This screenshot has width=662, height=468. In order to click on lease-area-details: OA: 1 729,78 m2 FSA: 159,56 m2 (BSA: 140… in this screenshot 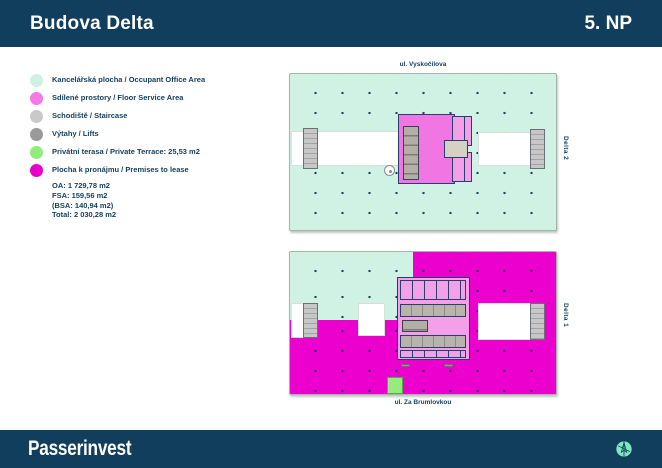, I will do `click(84, 200)`.